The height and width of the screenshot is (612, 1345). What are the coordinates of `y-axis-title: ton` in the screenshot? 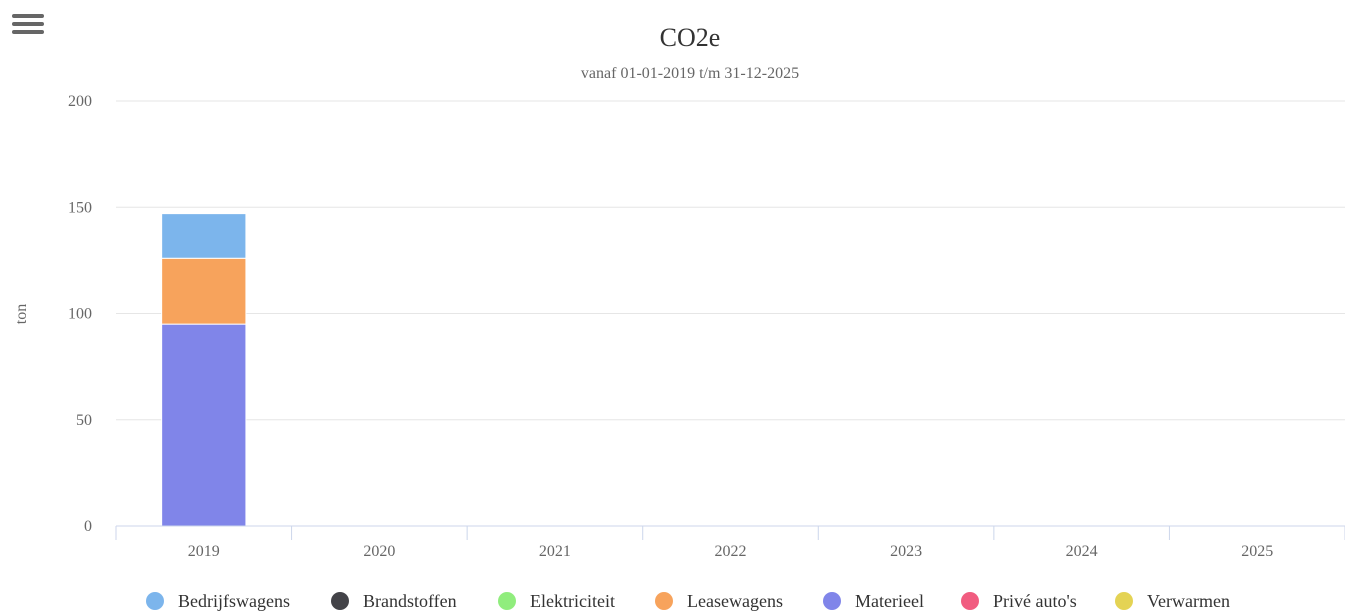 It's located at (21, 314).